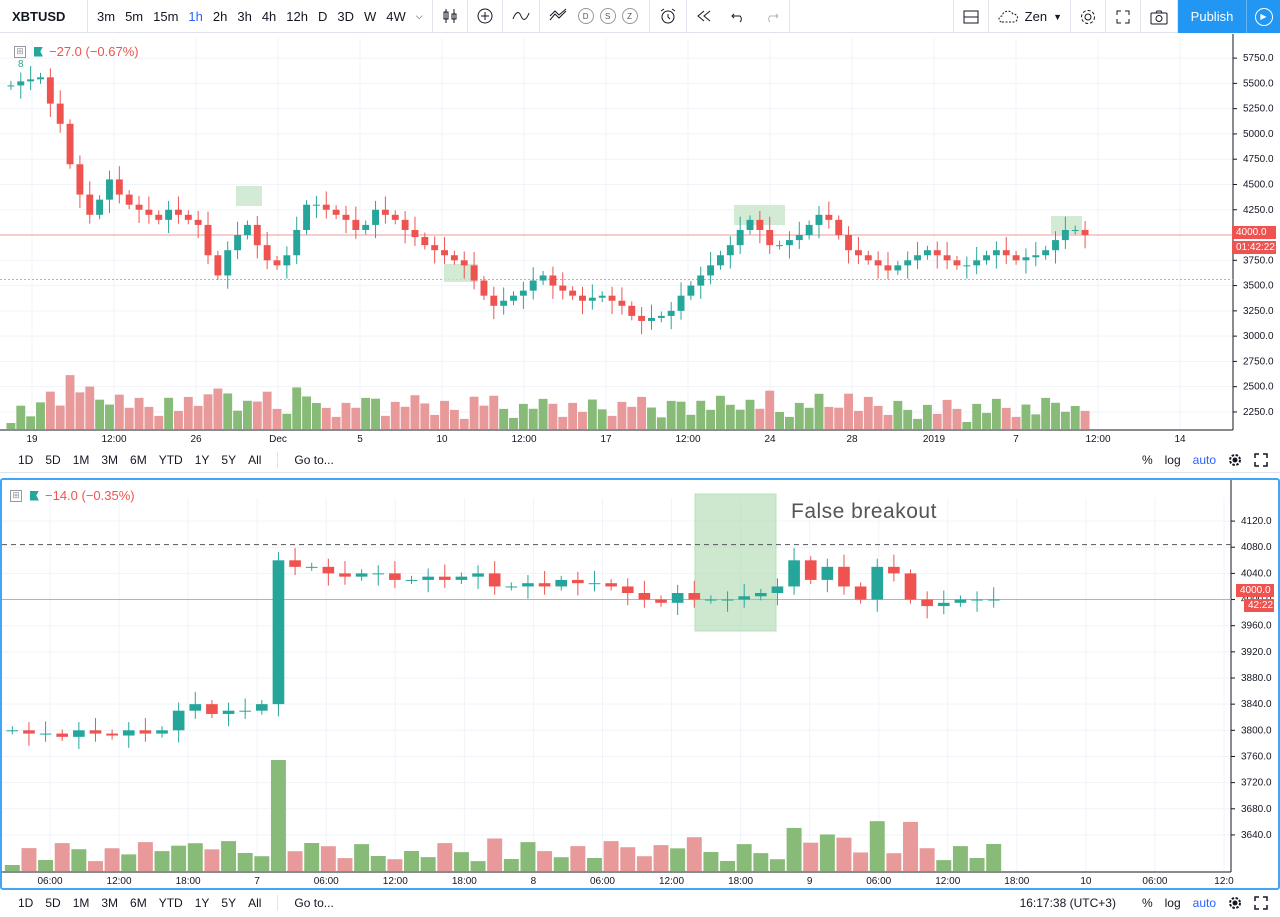 The width and height of the screenshot is (1280, 917). Describe the element at coordinates (195, 16) in the screenshot. I see `interval-1h: 1h` at that location.